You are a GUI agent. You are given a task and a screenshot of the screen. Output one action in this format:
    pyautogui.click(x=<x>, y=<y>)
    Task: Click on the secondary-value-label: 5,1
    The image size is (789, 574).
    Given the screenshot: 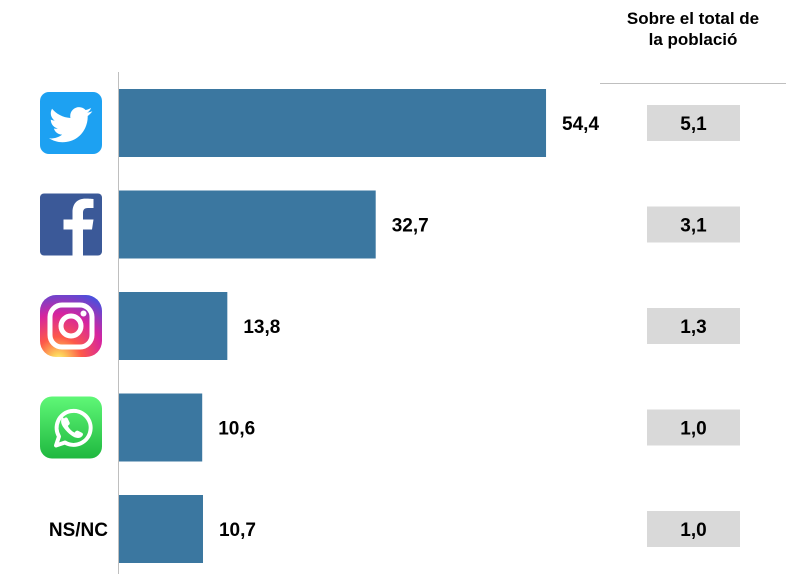 What is the action you would take?
    pyautogui.click(x=693, y=124)
    